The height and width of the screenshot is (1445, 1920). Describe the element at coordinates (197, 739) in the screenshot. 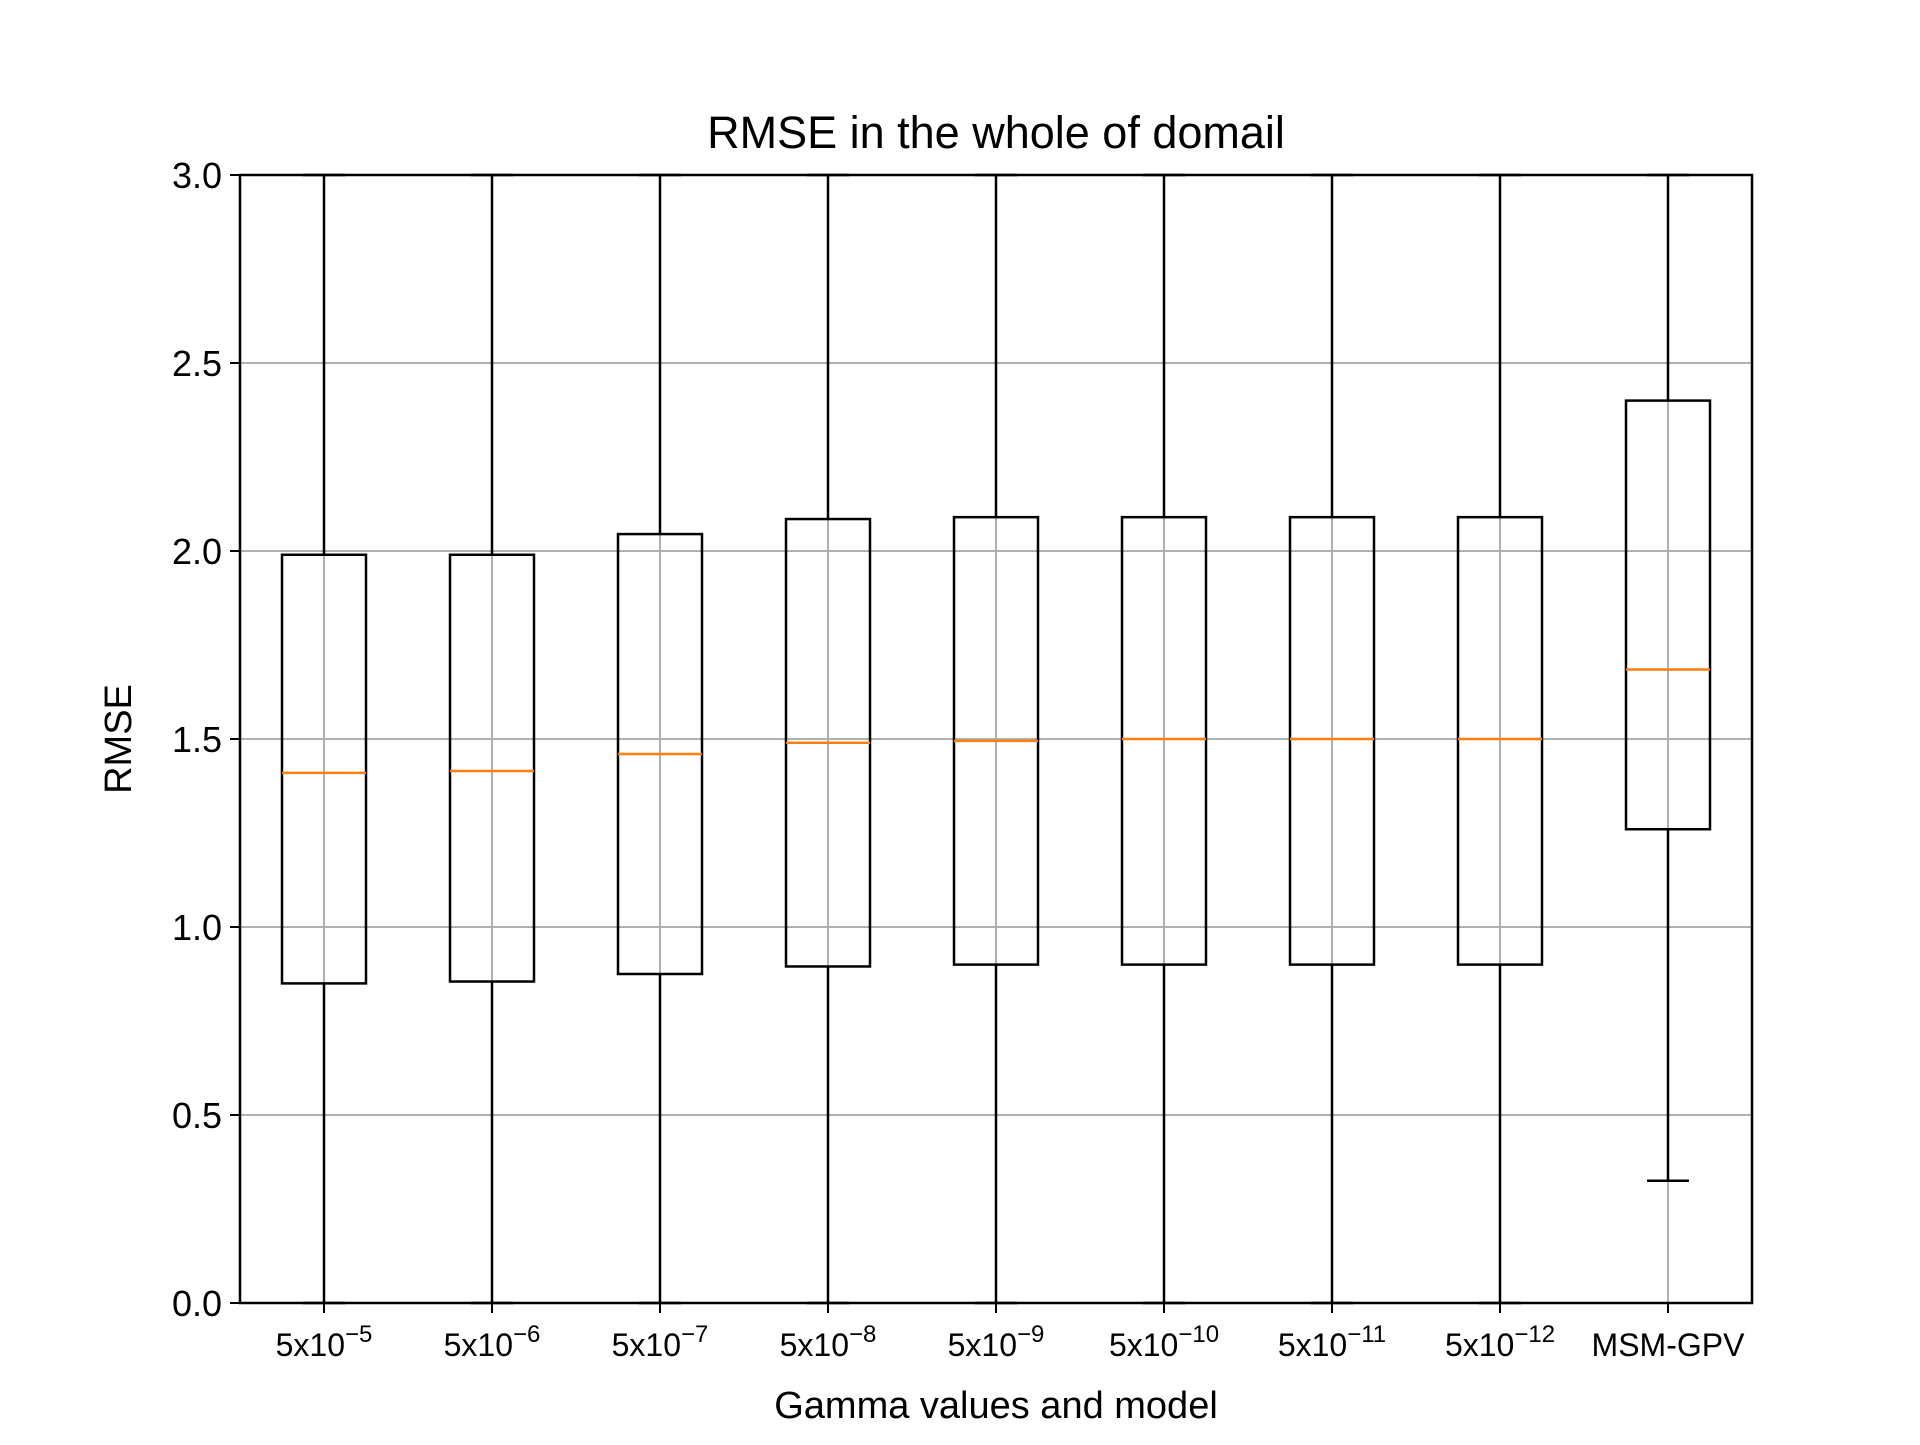

I see `y-tick-label: 1.5` at that location.